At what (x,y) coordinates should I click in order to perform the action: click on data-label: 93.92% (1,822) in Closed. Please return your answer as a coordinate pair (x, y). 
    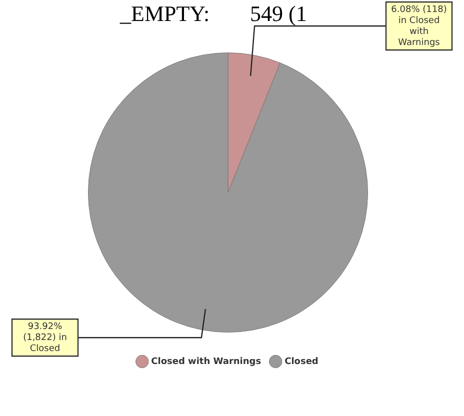
    Looking at the image, I should click on (45, 338).